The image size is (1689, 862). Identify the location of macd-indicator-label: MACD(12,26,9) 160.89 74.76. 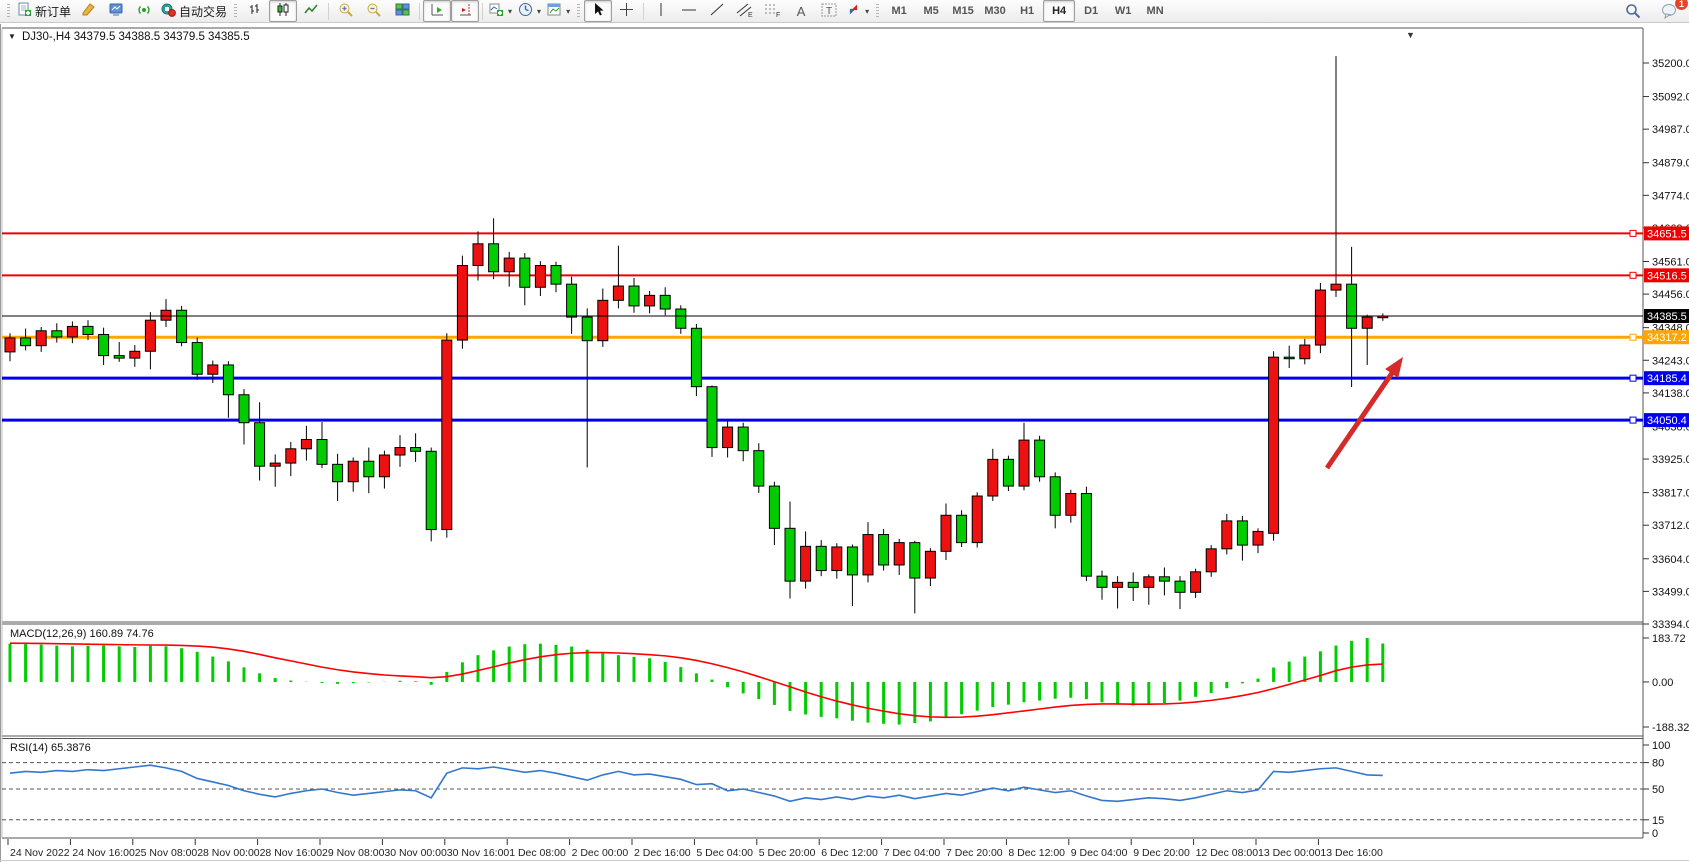
(82, 634).